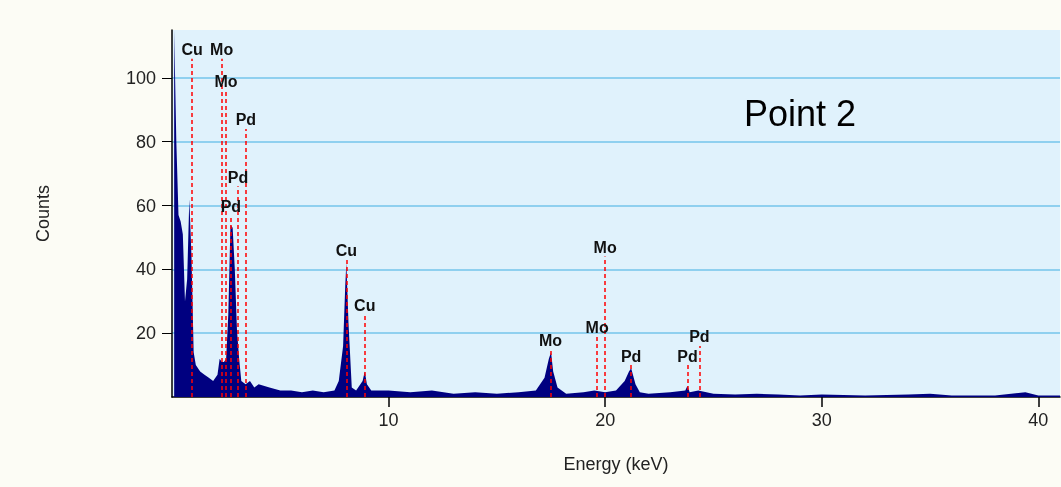 Image resolution: width=1061 pixels, height=487 pixels. I want to click on x-tick-label: 10, so click(388, 420).